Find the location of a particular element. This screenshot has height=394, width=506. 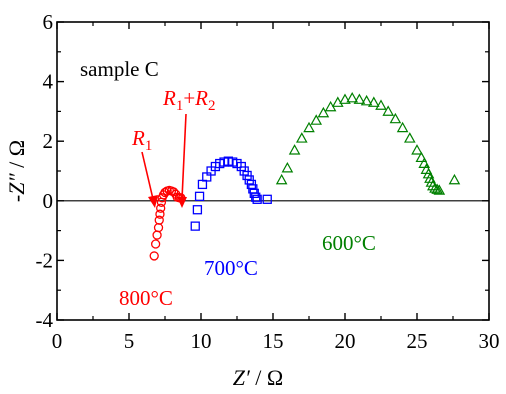

y-tick-label: 2 is located at coordinates (48, 141).